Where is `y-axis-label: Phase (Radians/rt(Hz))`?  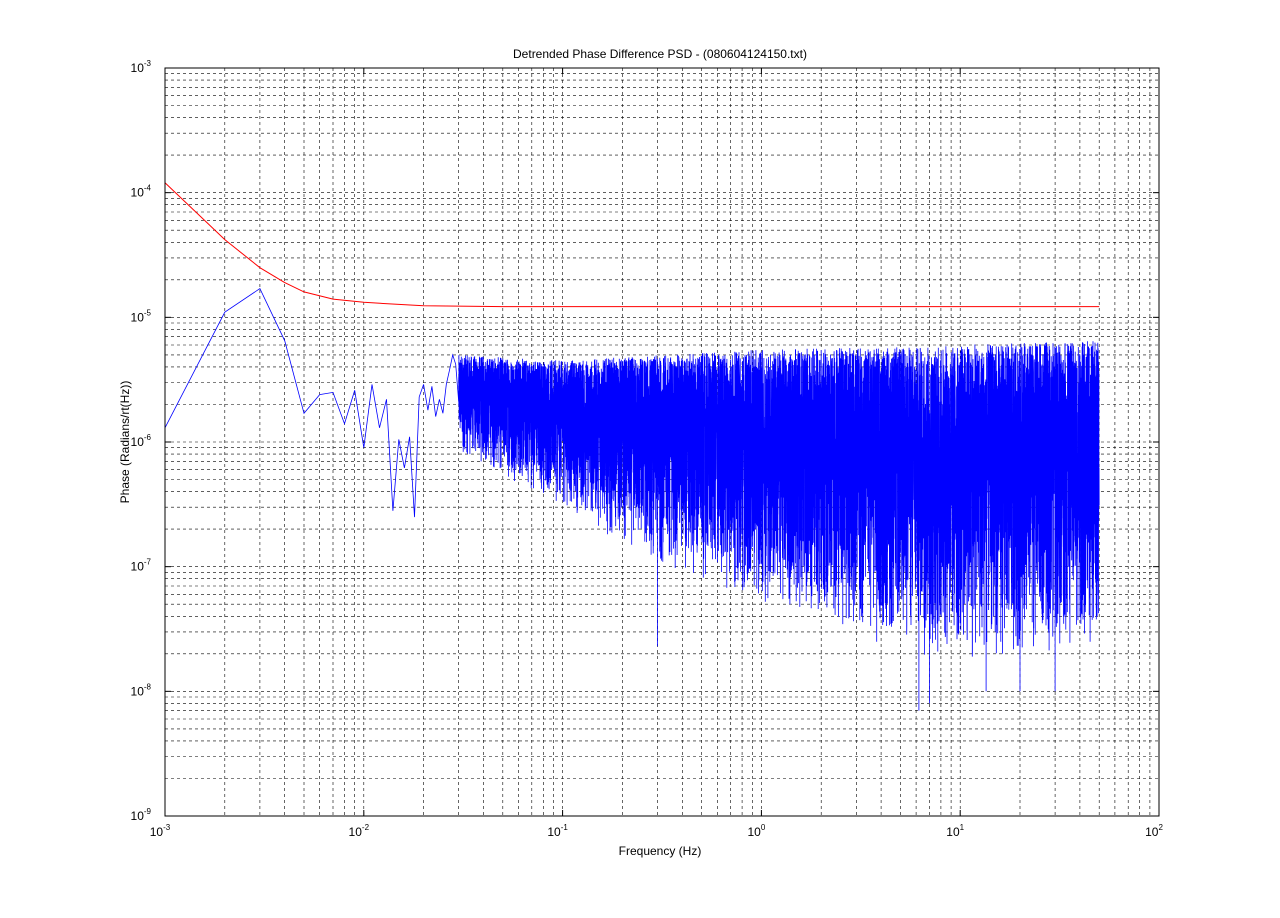 y-axis-label: Phase (Radians/rt(Hz)) is located at coordinates (125, 442).